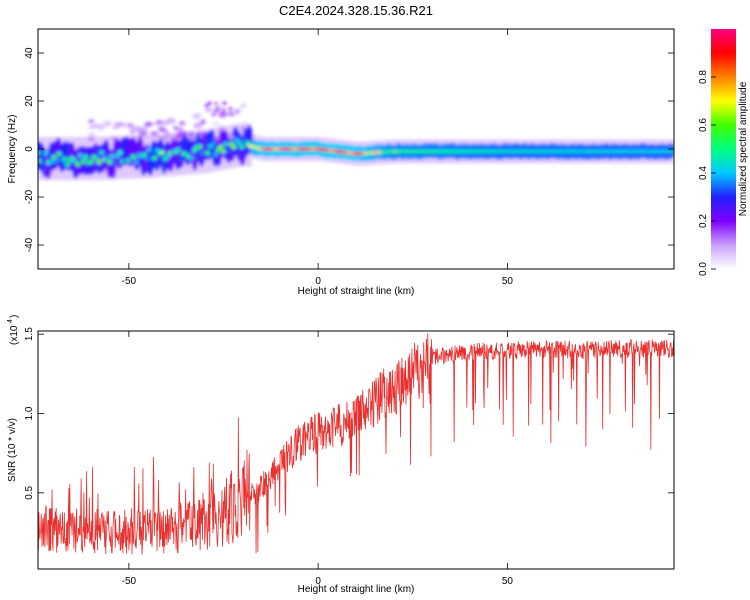 This screenshot has width=750, height=600. Describe the element at coordinates (29, 334) in the screenshot. I see `y-tick-label: 1.5` at that location.